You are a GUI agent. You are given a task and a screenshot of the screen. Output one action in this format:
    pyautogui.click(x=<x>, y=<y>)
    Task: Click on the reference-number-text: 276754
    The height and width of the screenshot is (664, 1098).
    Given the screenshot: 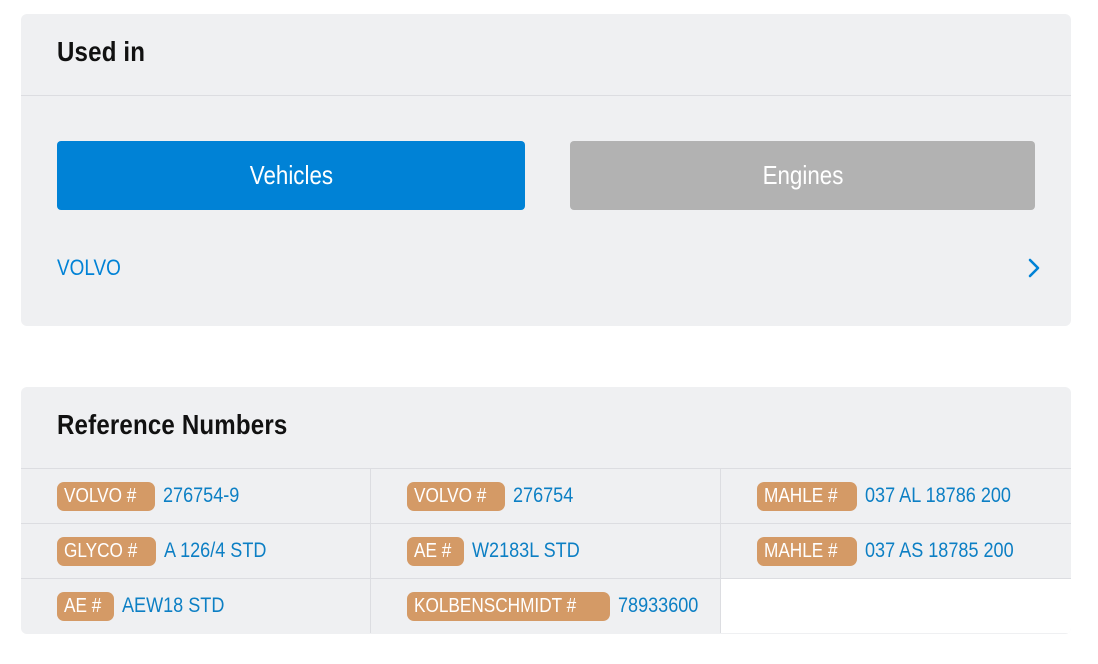 What is the action you would take?
    pyautogui.click(x=543, y=495)
    